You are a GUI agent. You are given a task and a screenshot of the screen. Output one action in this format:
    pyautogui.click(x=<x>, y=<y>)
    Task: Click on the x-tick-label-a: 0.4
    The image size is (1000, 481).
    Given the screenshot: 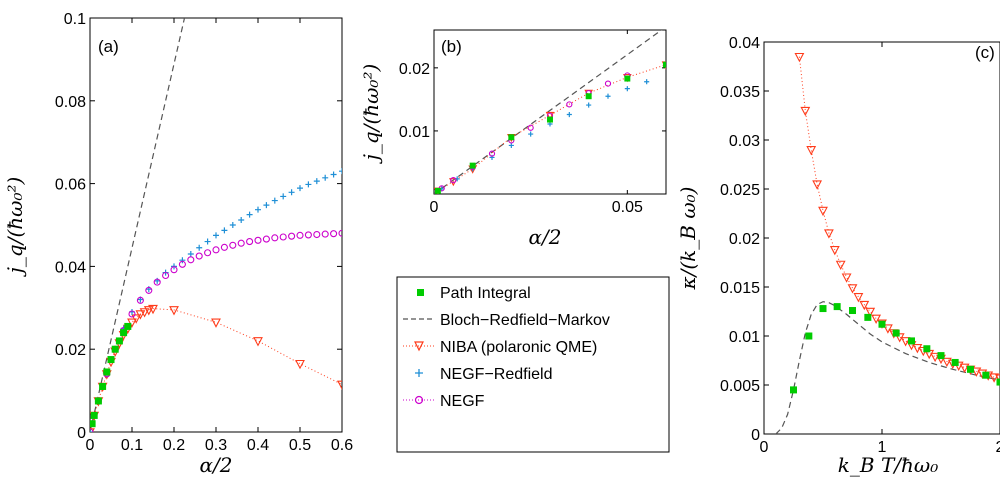 What is the action you would take?
    pyautogui.click(x=258, y=445)
    